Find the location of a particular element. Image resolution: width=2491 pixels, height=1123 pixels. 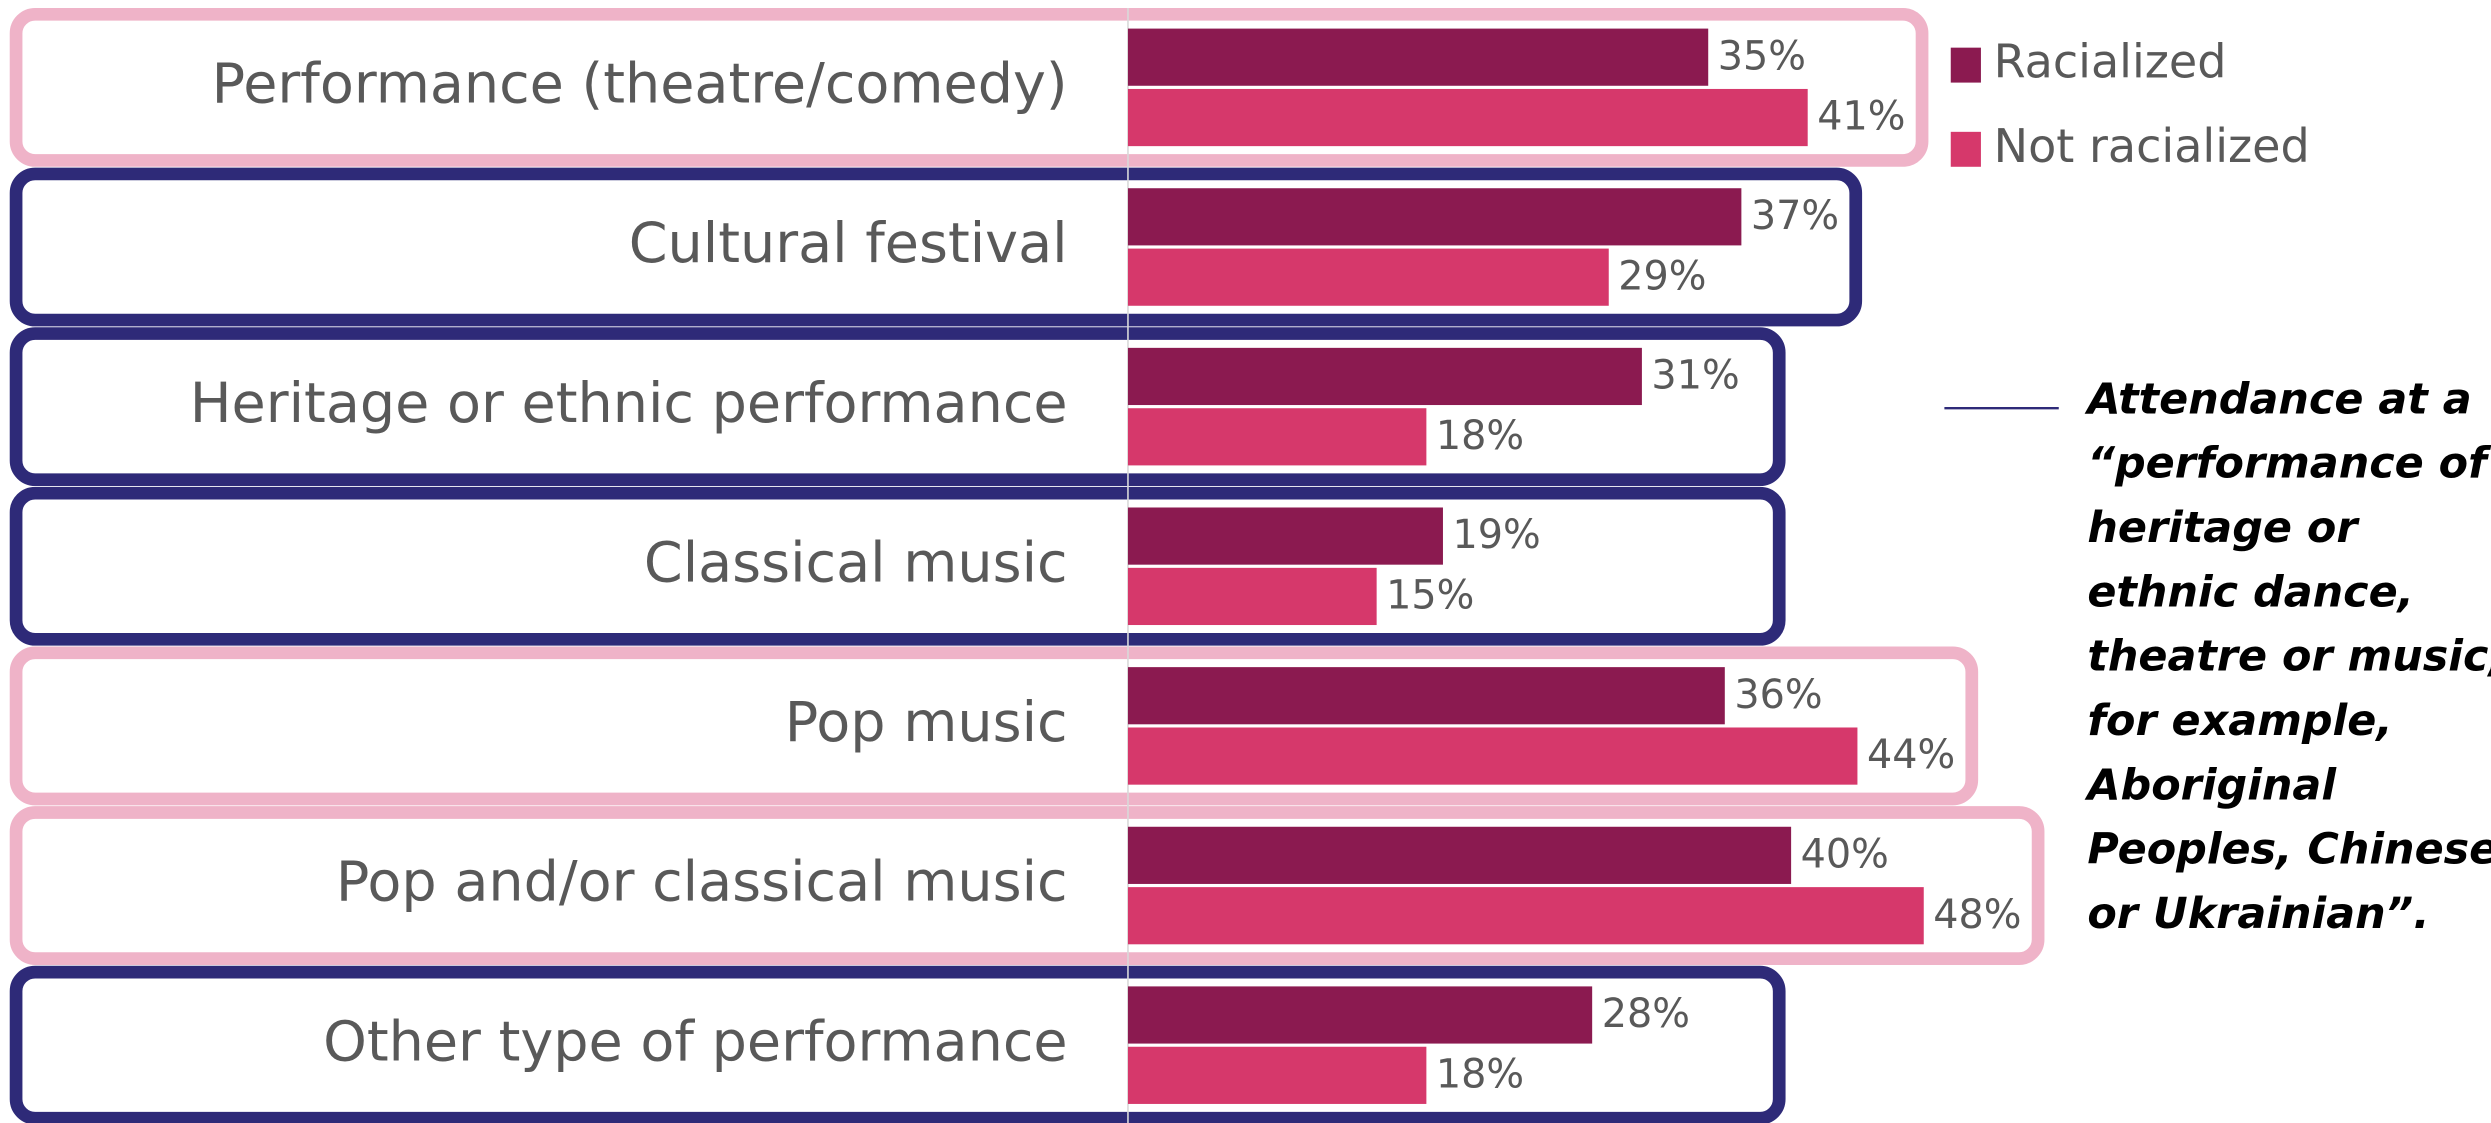

value-label: 31% is located at coordinates (1695, 376).